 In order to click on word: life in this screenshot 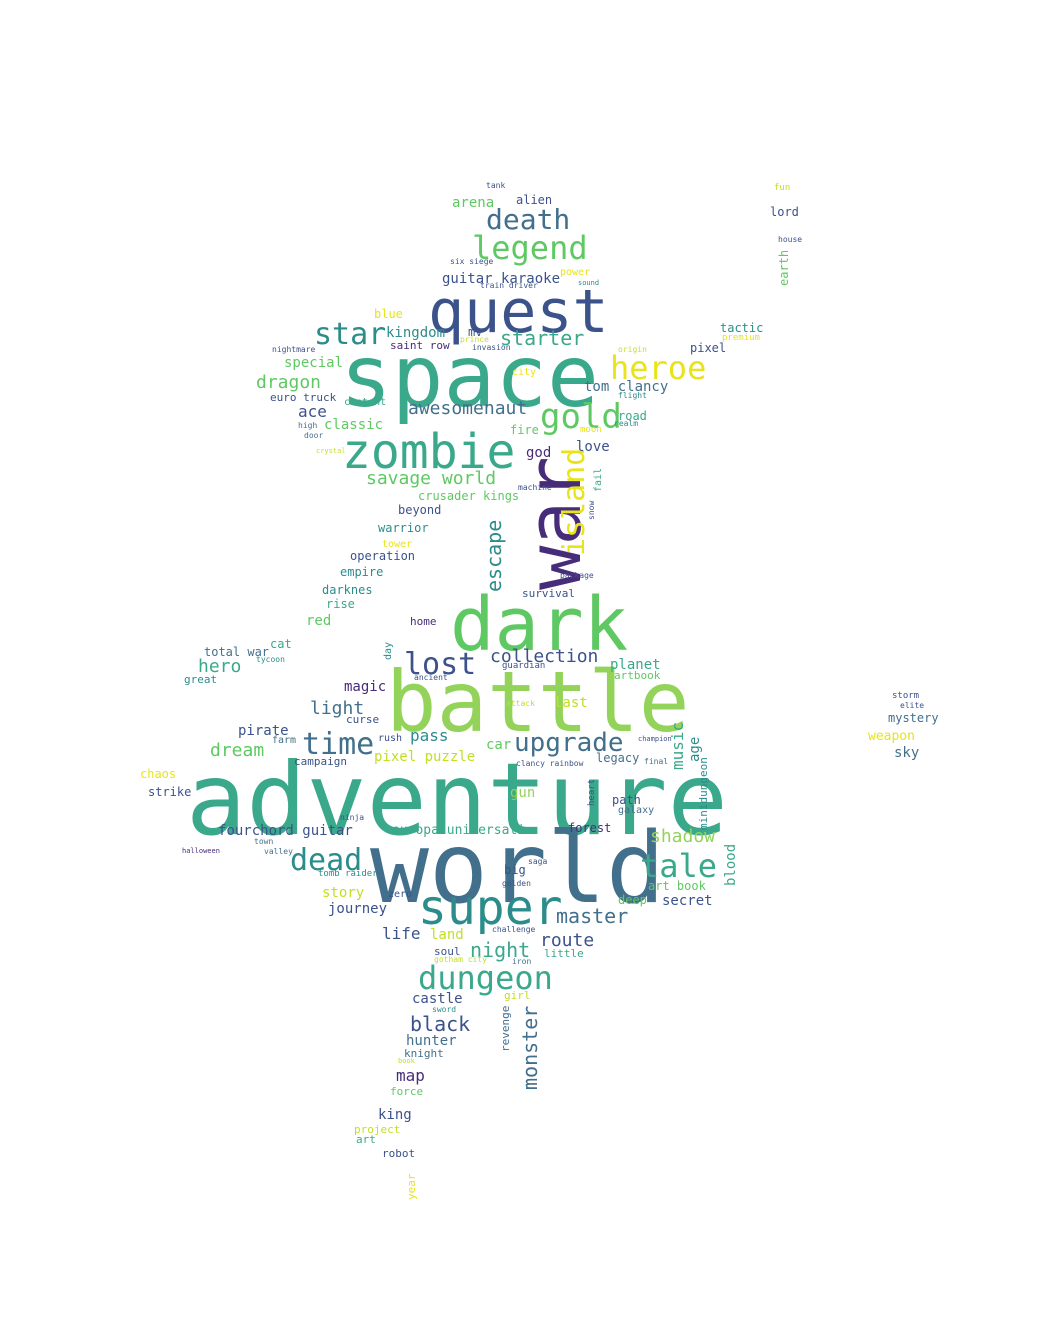, I will do `click(401, 933)`.